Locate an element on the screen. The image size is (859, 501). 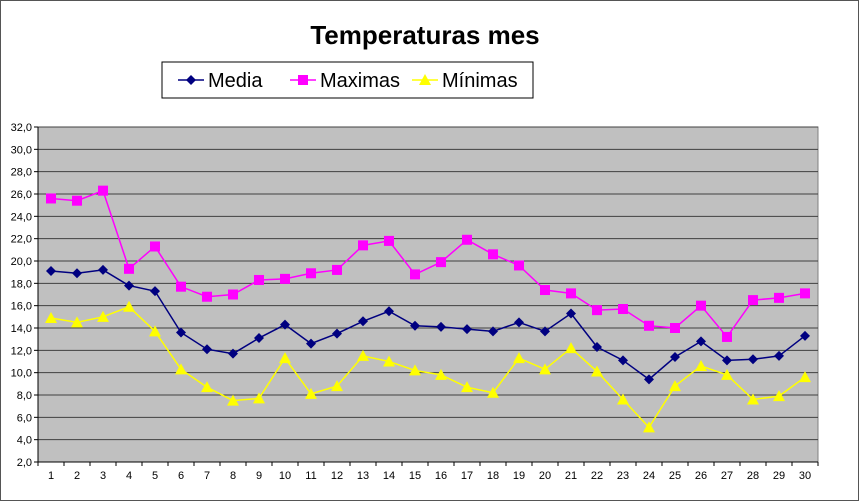
x-tick-label: 1 is located at coordinates (51, 476).